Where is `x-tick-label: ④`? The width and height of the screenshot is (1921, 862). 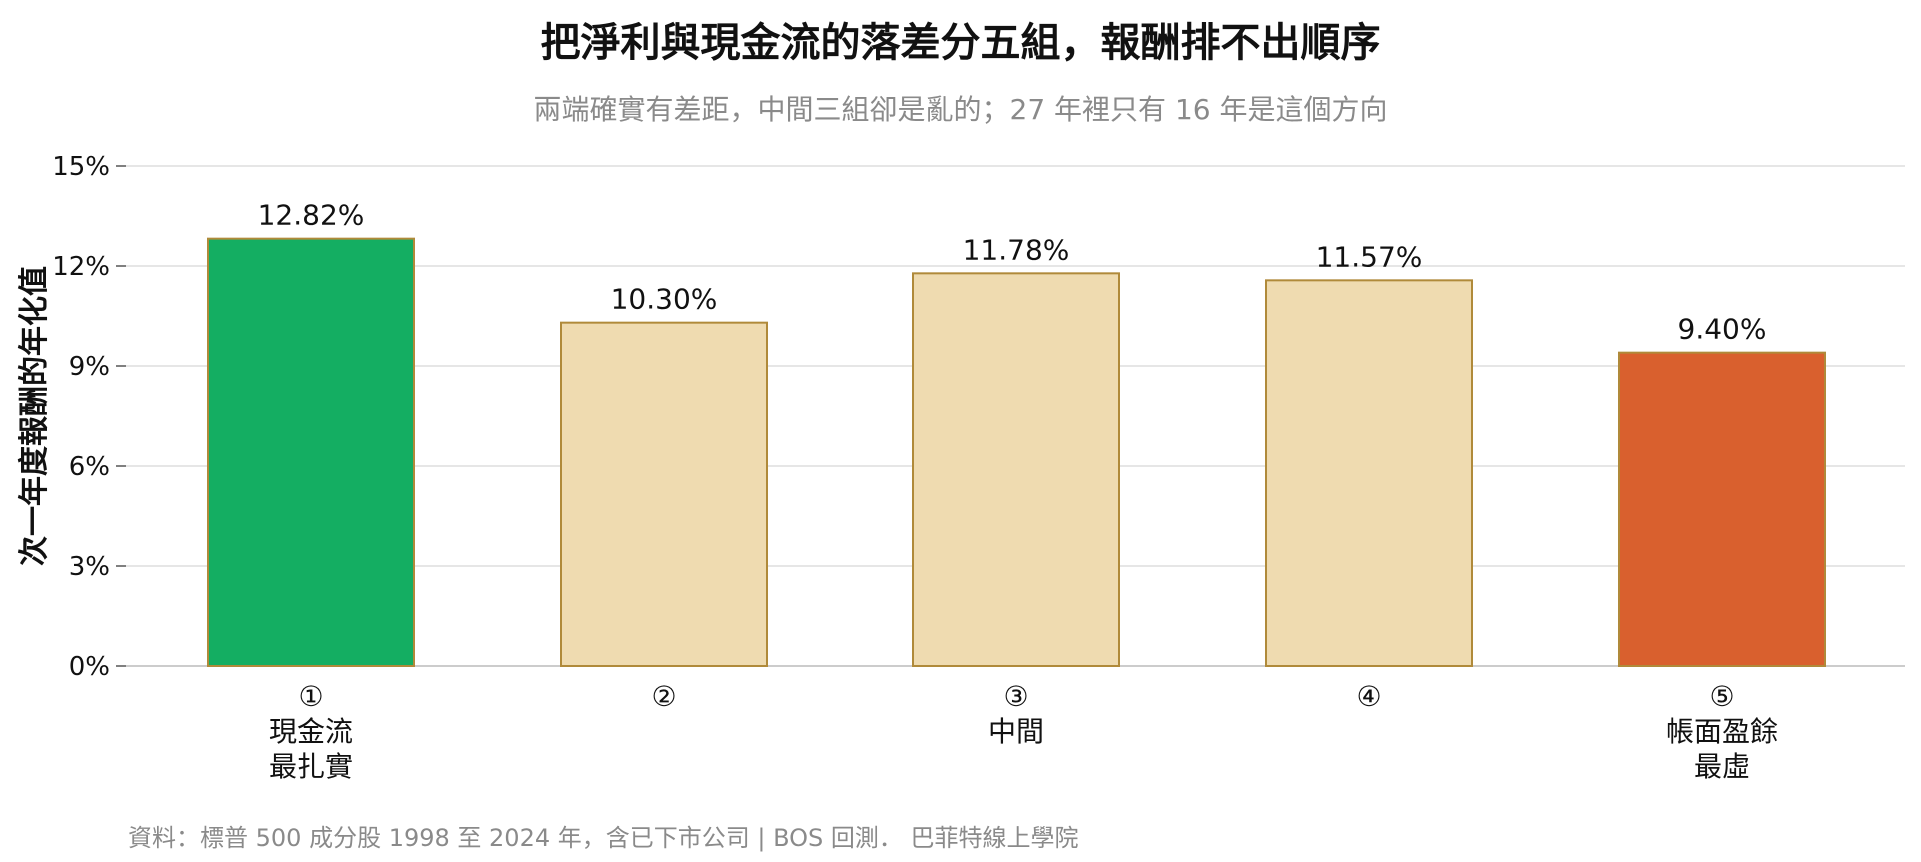 x-tick-label: ④ is located at coordinates (1368, 696).